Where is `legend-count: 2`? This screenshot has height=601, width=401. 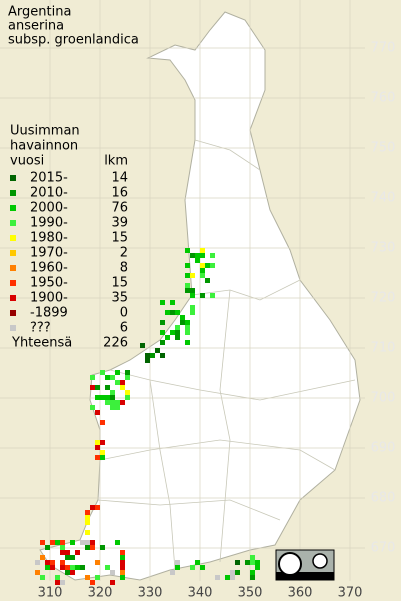 legend-count: 2 is located at coordinates (124, 253).